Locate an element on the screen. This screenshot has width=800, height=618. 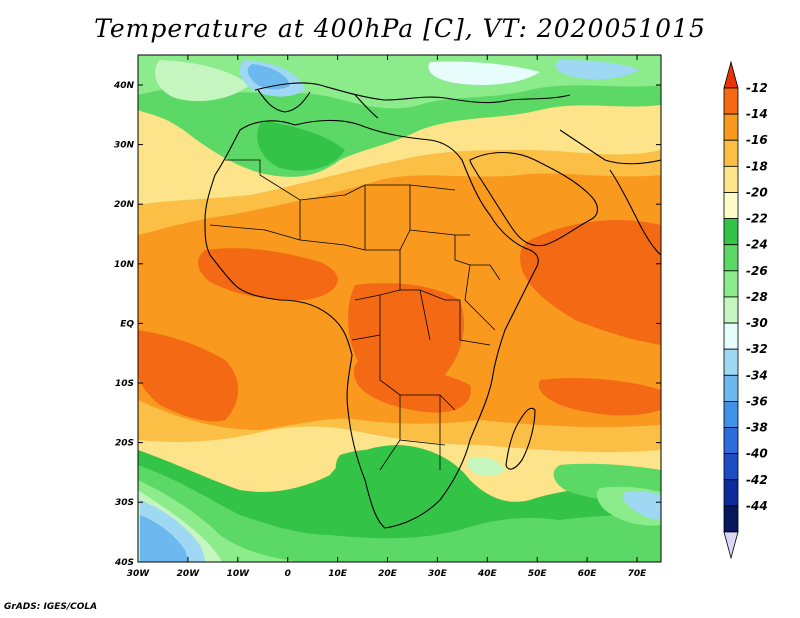
colorbar-label: -18 is located at coordinates (757, 166).